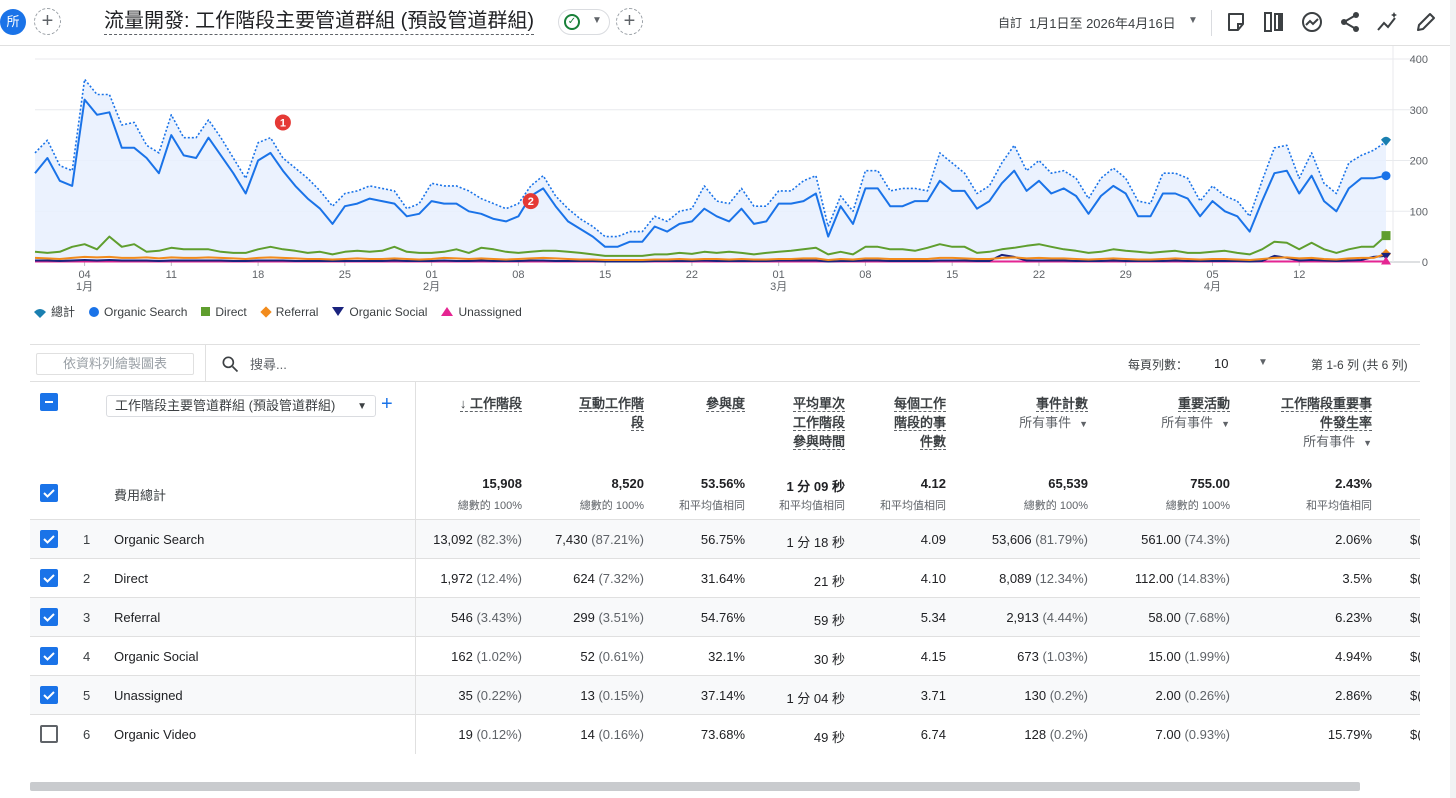  I want to click on x-tick-month-label: 4月, so click(1212, 287).